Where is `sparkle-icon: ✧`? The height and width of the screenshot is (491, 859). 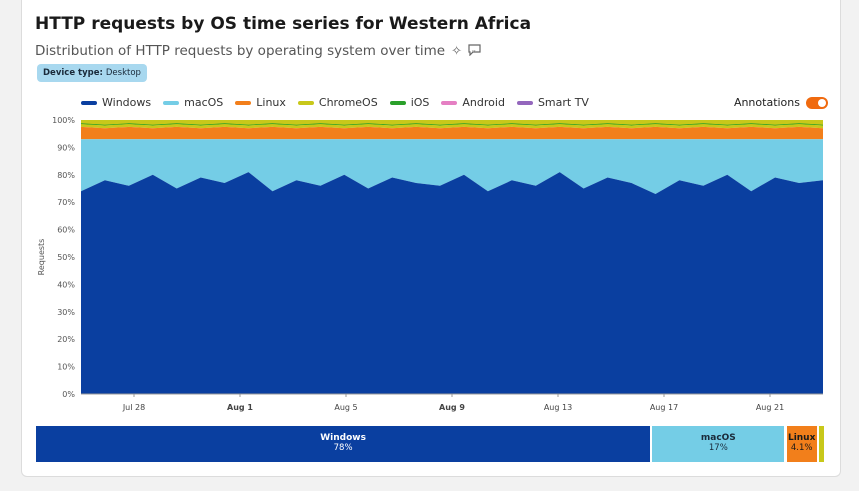
sparkle-icon: ✧ is located at coordinates (457, 51).